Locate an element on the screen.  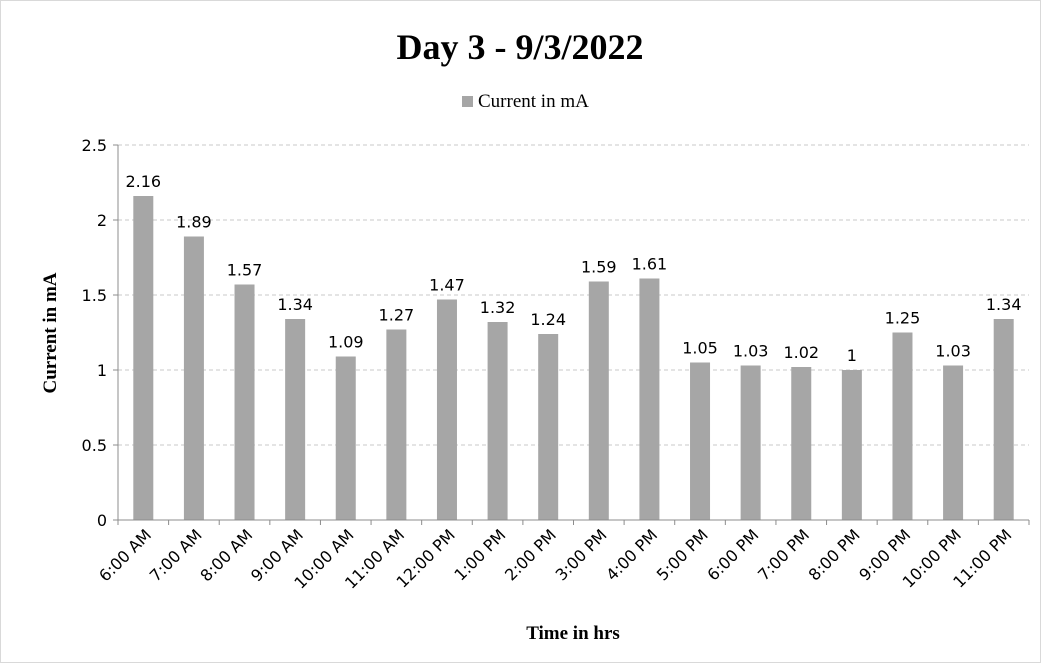
y-tick-label: 2.5 is located at coordinates (94, 145).